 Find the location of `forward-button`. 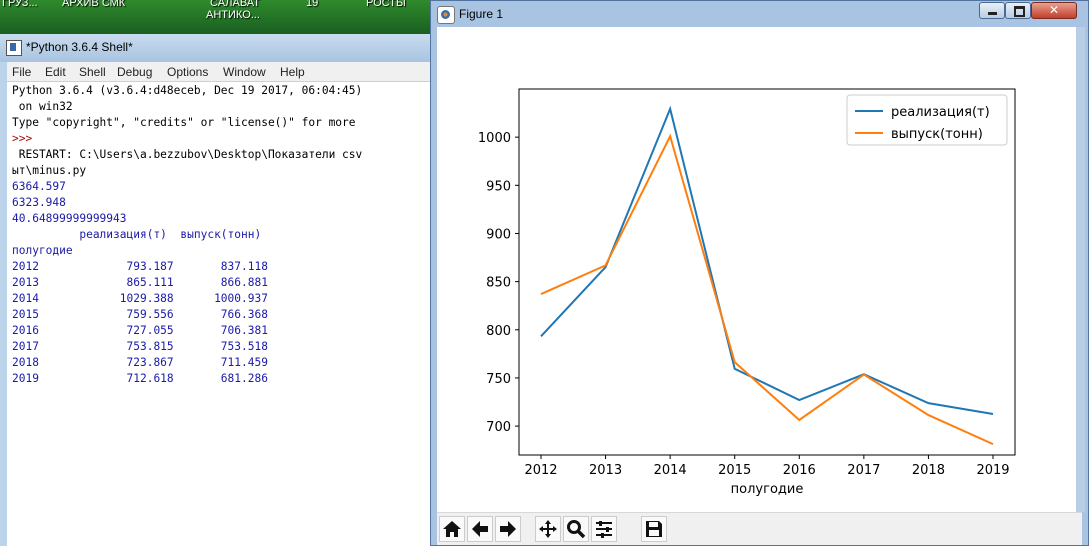

forward-button is located at coordinates (508, 529).